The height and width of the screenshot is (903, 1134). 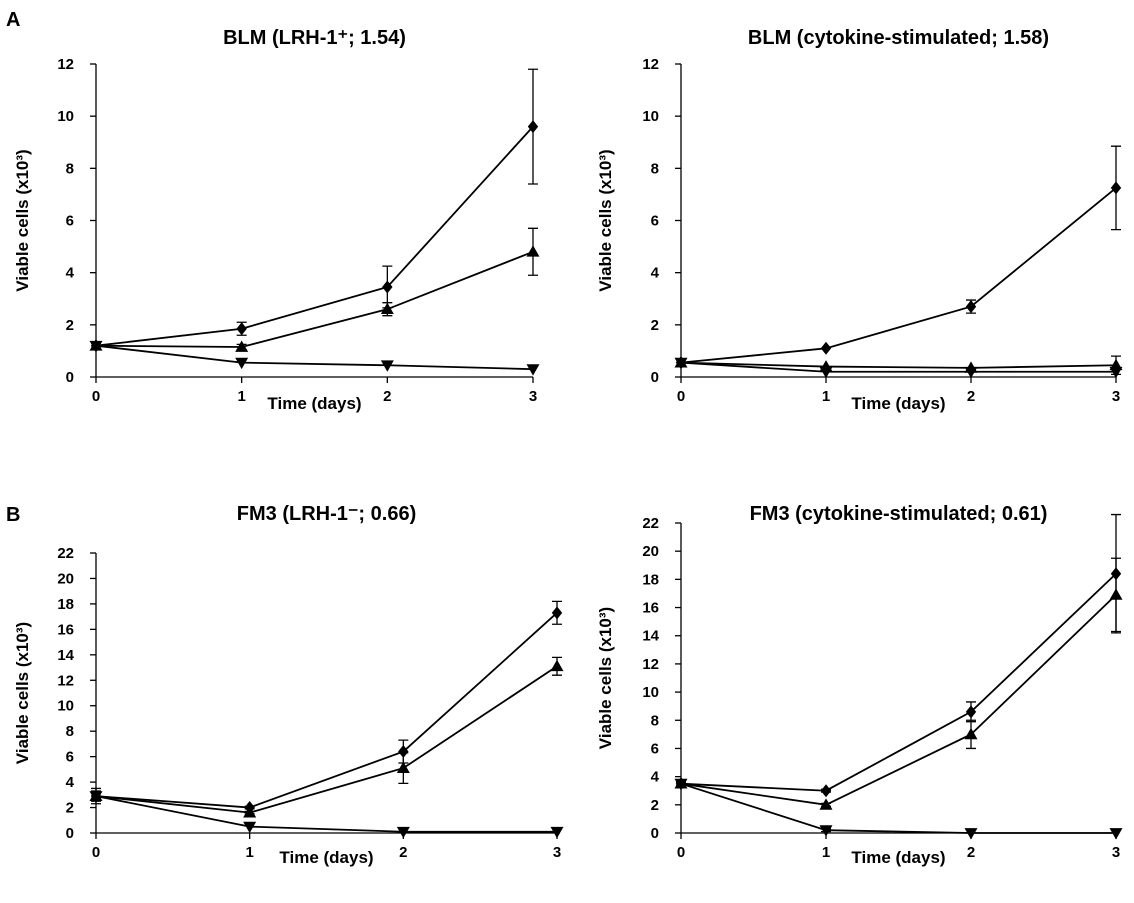 What do you see at coordinates (314, 38) in the screenshot?
I see `chart-title: BLM (LRH-1⁺; 1.54)` at bounding box center [314, 38].